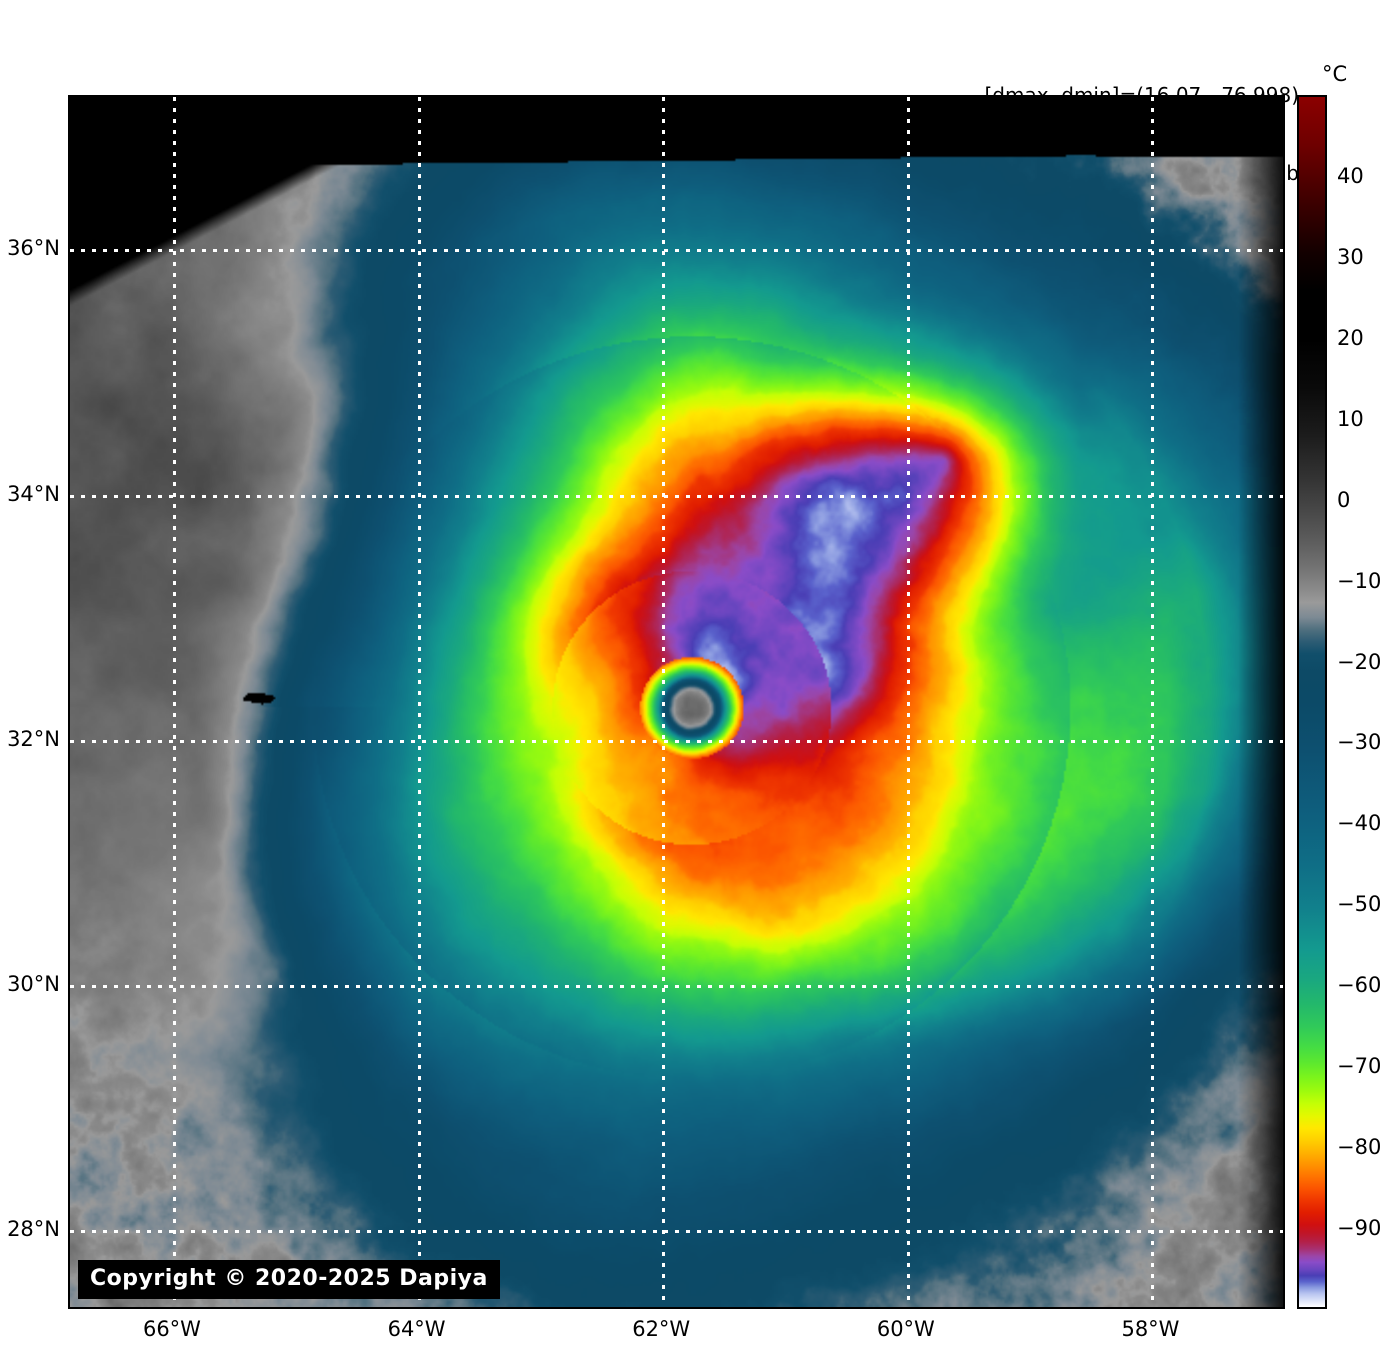  Describe the element at coordinates (1359, 742) in the screenshot. I see `colorbar-tick--30: −30` at that location.